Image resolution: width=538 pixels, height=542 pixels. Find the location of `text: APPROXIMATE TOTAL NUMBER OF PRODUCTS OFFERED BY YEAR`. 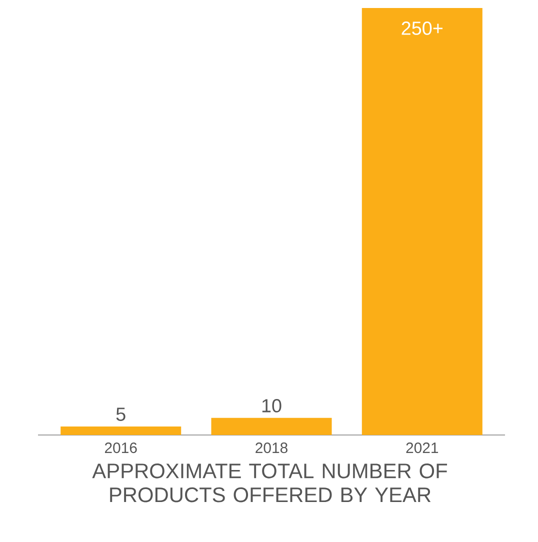

text: APPROXIMATE TOTAL NUMBER OF PRODUCTS OFFERED BY YEAR is located at coordinates (270, 483).